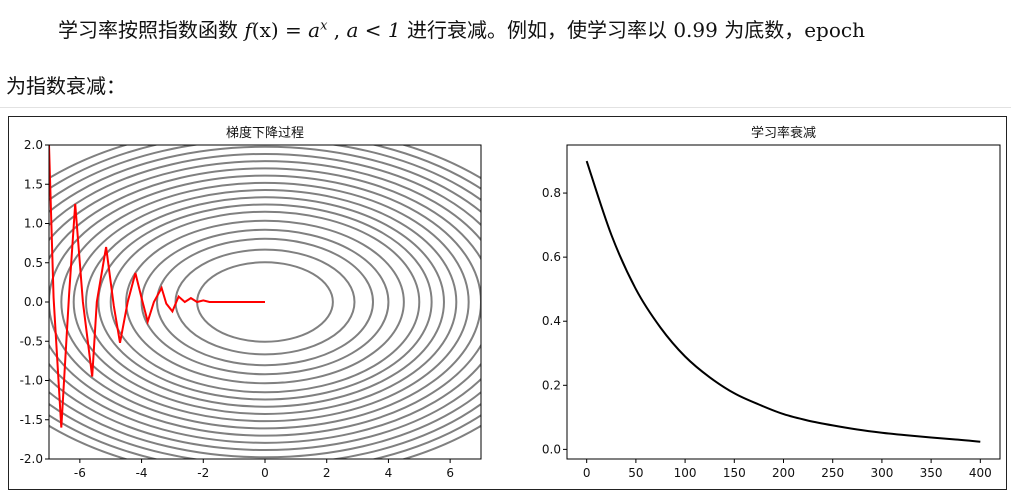  I want to click on y-tick-label: 0.5, so click(33, 263).